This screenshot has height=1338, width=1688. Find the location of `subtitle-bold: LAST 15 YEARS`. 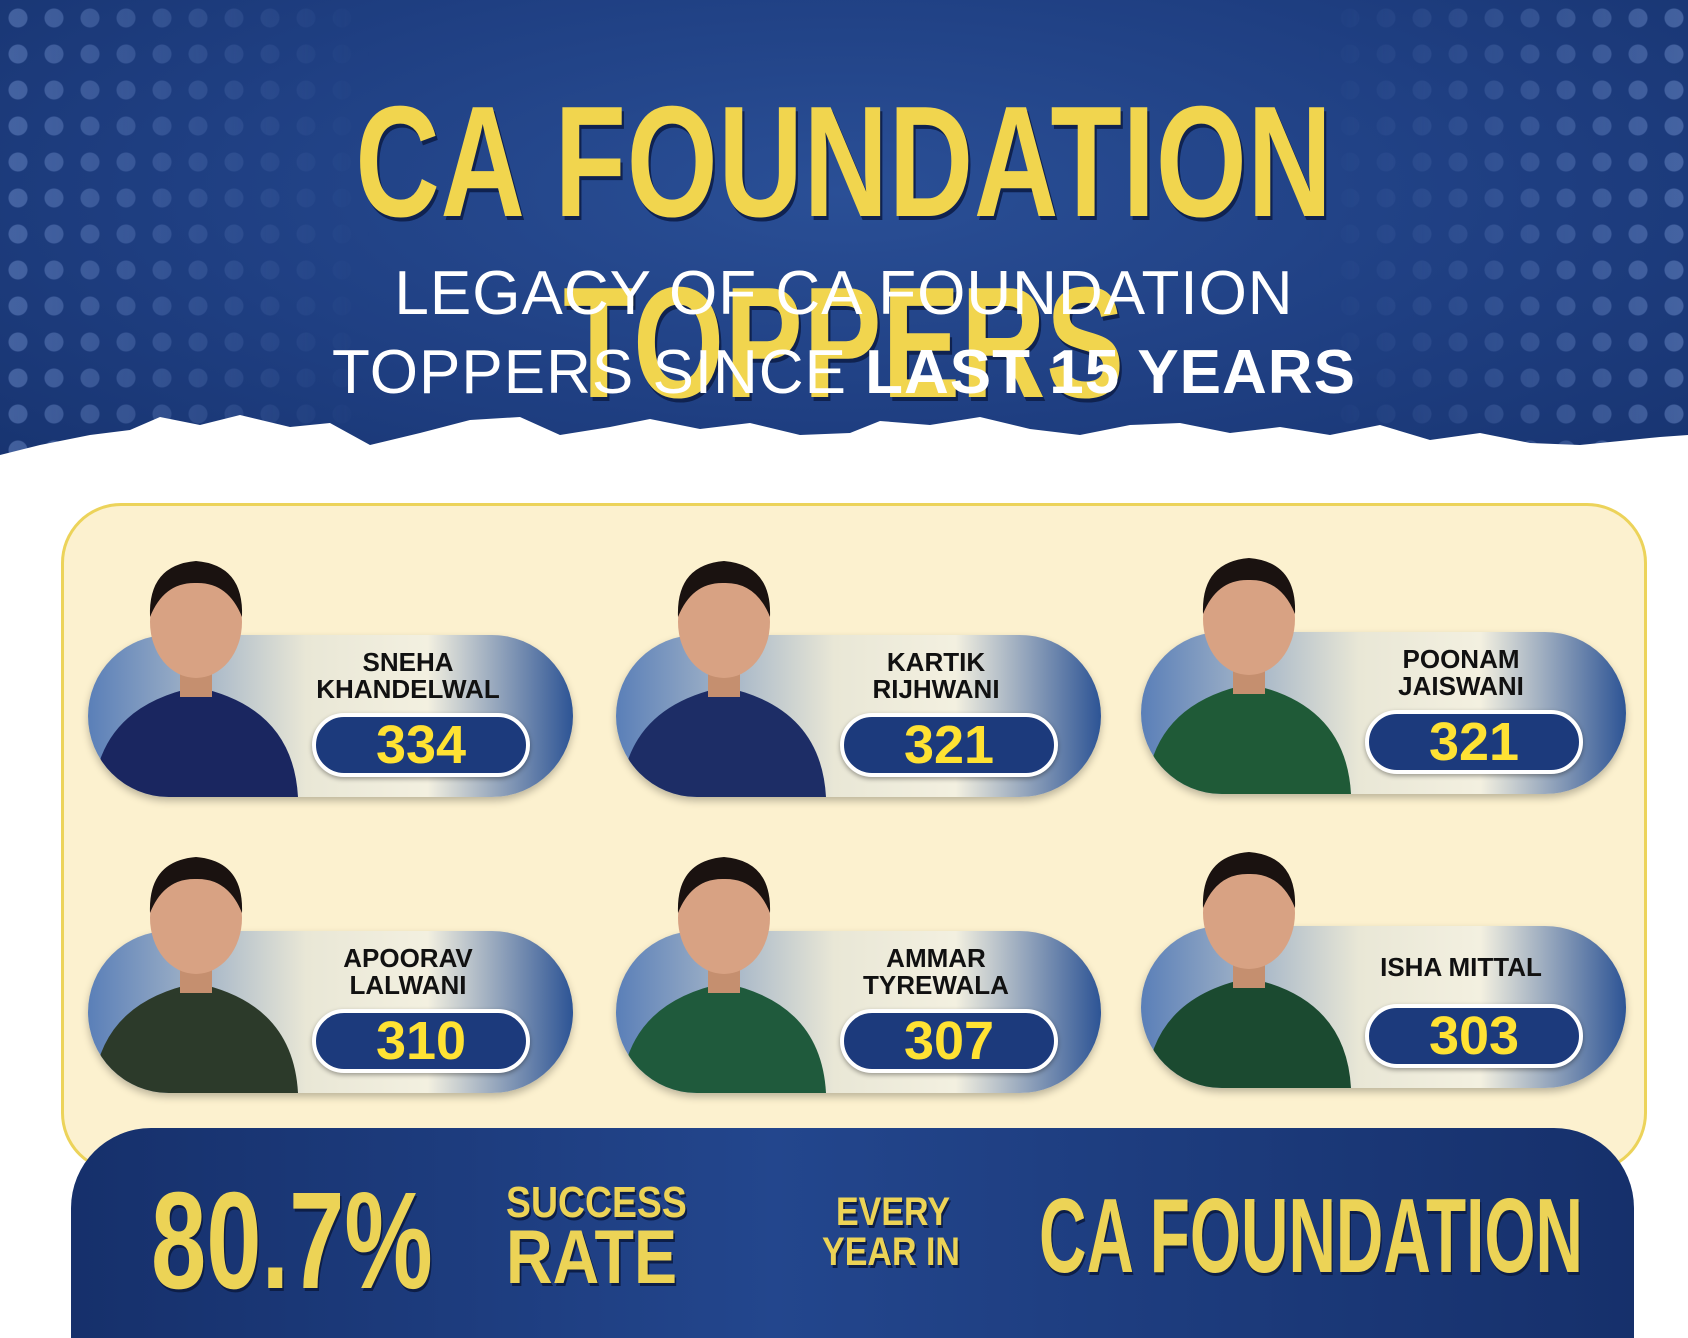

subtitle-bold: LAST 15 YEARS is located at coordinates (1110, 372).